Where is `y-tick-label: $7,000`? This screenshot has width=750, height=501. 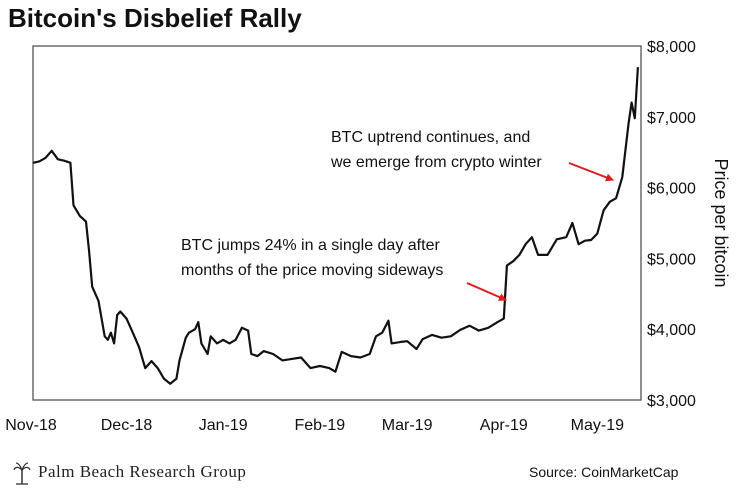
y-tick-label: $7,000 is located at coordinates (671, 118).